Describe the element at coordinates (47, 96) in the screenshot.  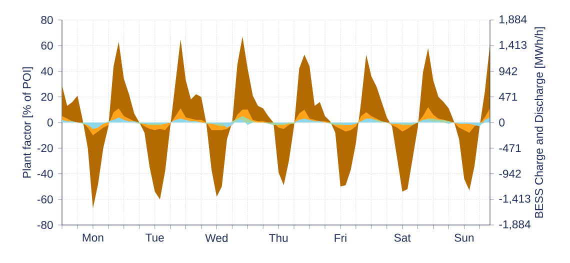
I see `y-tick-label: 20` at that location.